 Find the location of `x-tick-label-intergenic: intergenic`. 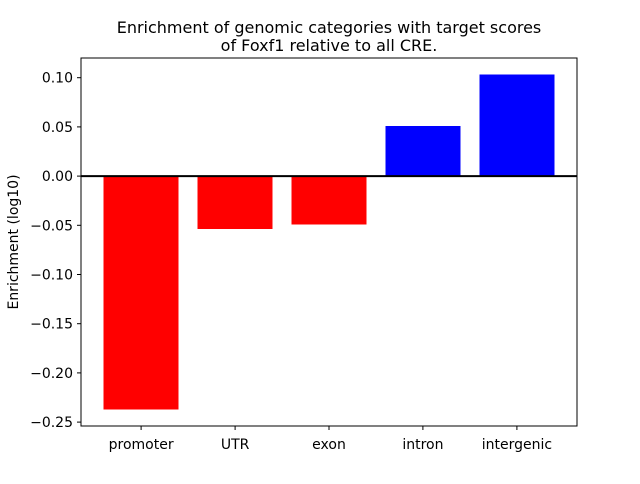

x-tick-label-intergenic: intergenic is located at coordinates (517, 445).